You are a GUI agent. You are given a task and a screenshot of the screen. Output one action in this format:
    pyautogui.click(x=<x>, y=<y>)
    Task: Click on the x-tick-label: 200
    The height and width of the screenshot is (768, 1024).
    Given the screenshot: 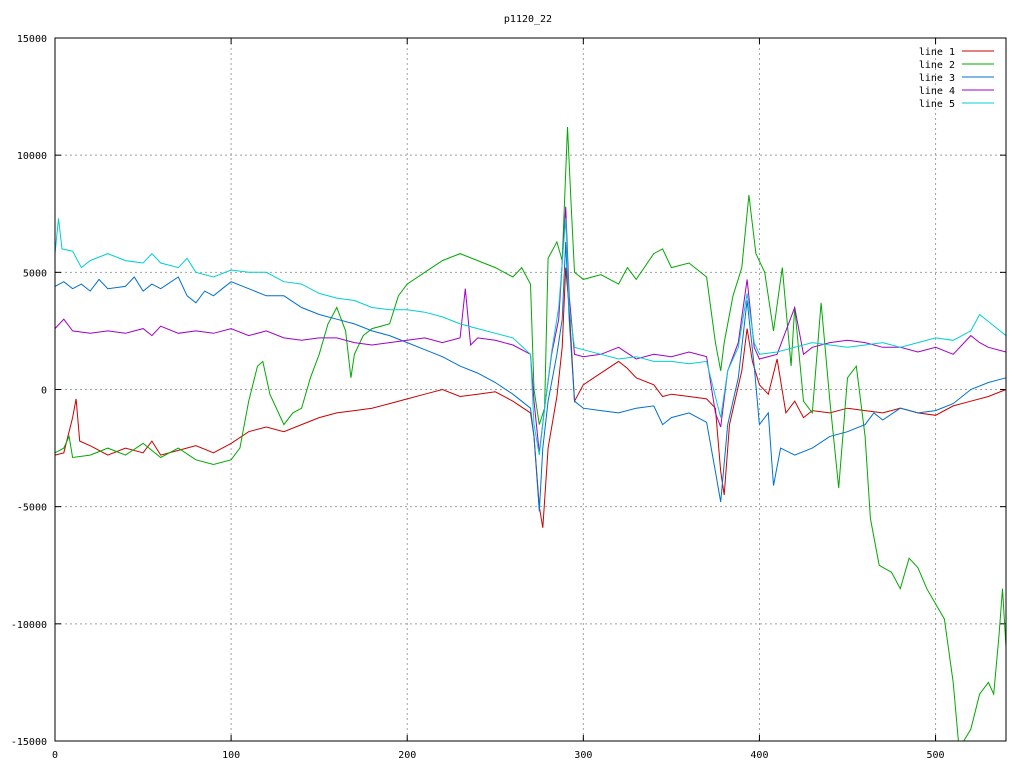 What is the action you would take?
    pyautogui.click(x=407, y=755)
    